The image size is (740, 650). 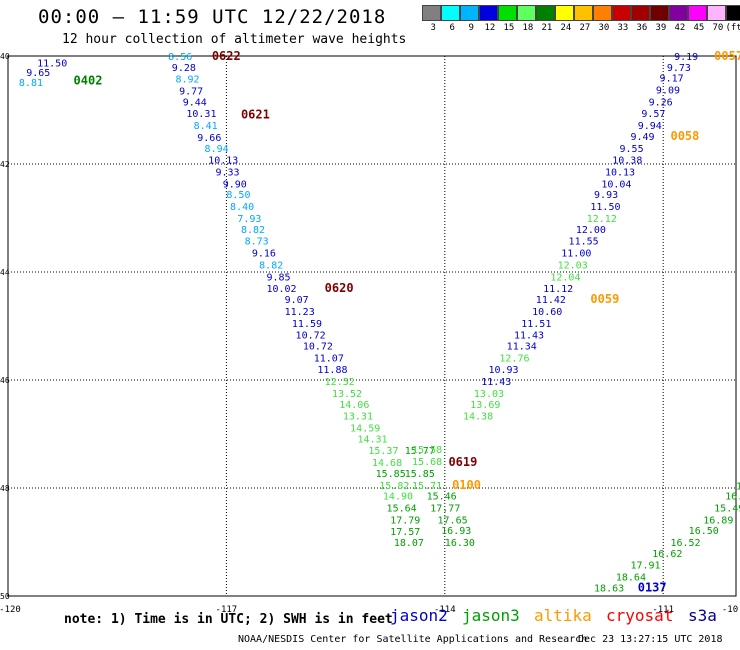 What do you see at coordinates (387, 463) in the screenshot?
I see `wave-height-value: 14.68` at bounding box center [387, 463].